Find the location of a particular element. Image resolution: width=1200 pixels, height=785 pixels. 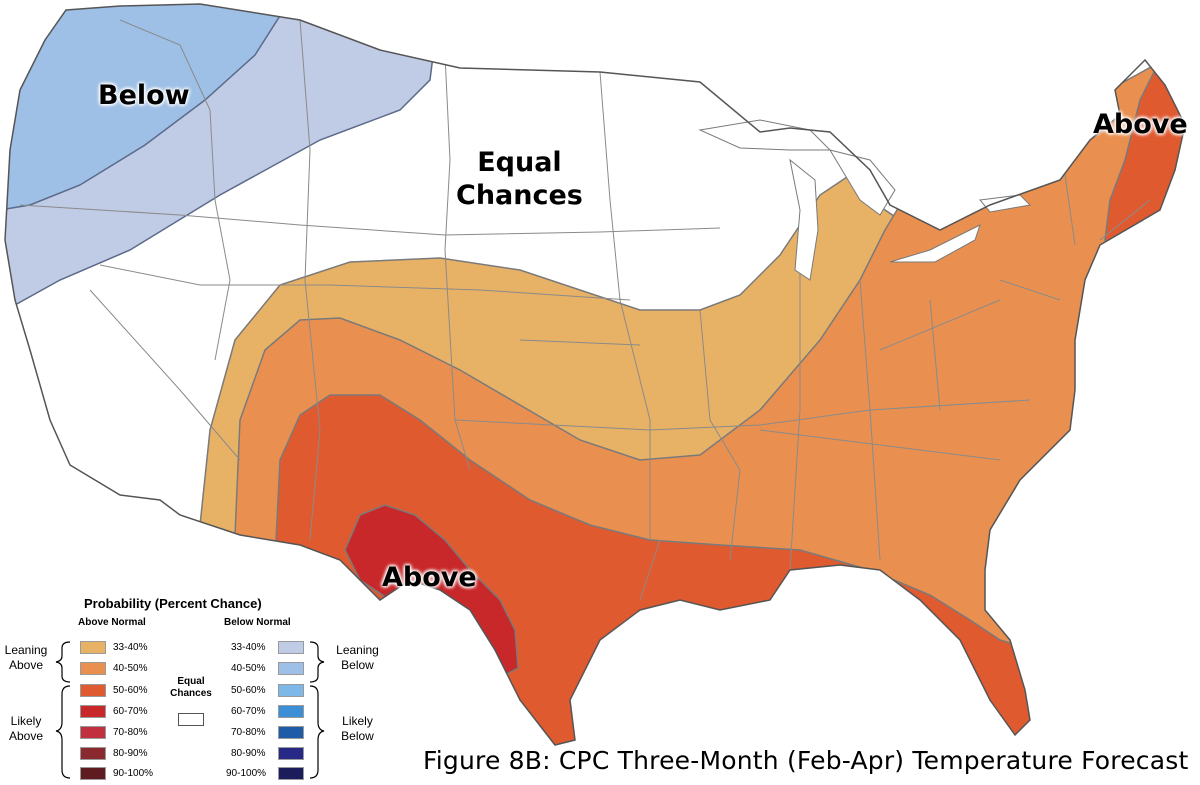

label-below: Below is located at coordinates (144, 95).